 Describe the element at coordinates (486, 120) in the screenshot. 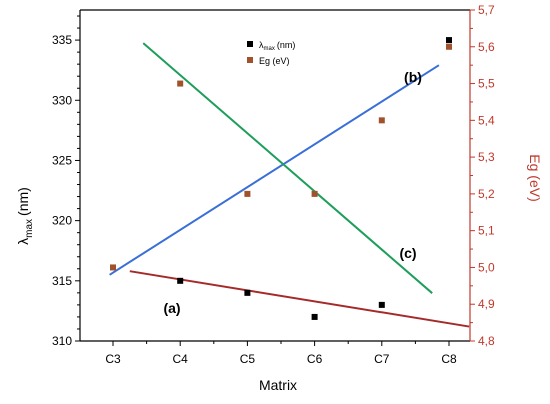

I see `right-tick-label: 5,4` at that location.